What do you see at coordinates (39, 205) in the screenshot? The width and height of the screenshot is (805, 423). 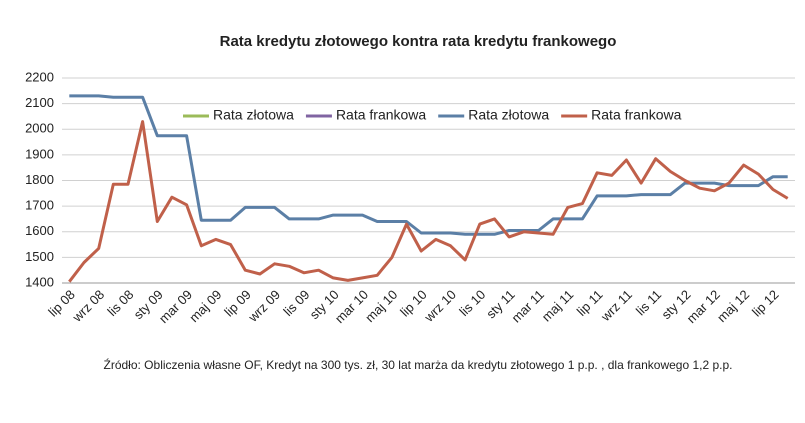 I see `y-tick-label: 1700` at bounding box center [39, 205].